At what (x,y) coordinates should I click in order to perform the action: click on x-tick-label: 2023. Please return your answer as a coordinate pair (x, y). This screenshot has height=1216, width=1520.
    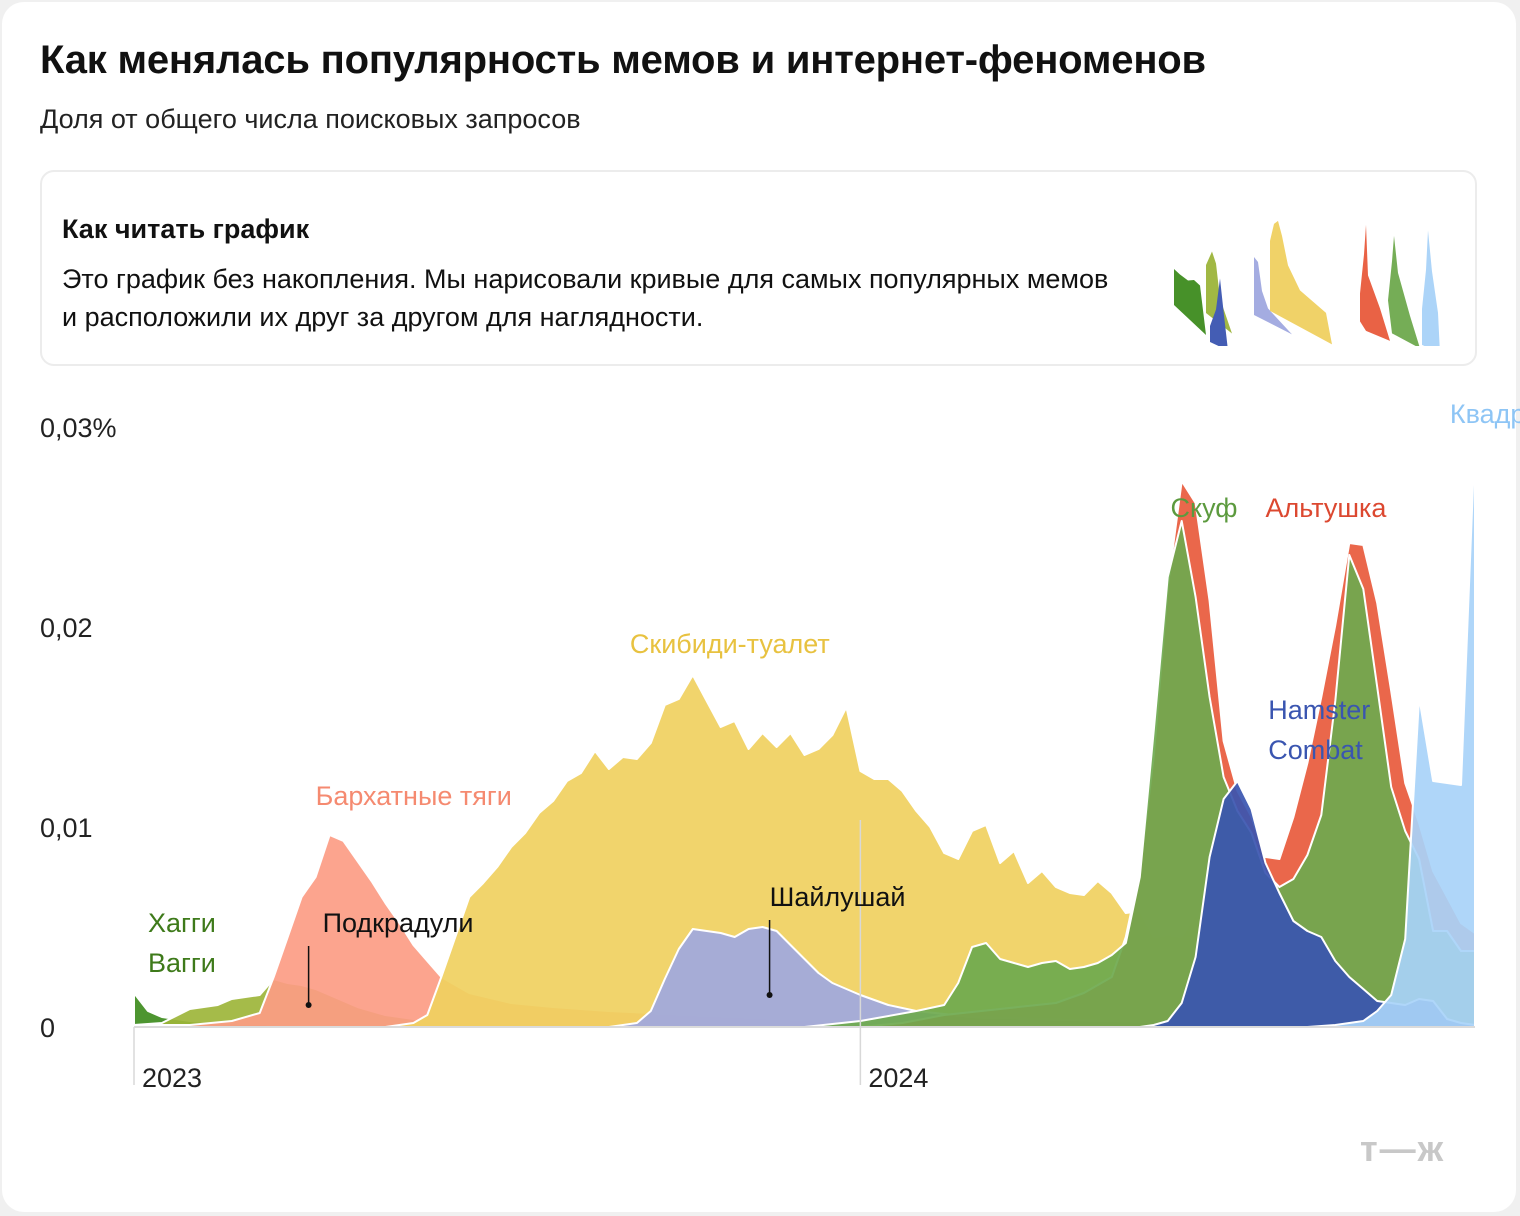
    Looking at the image, I should click on (172, 1078).